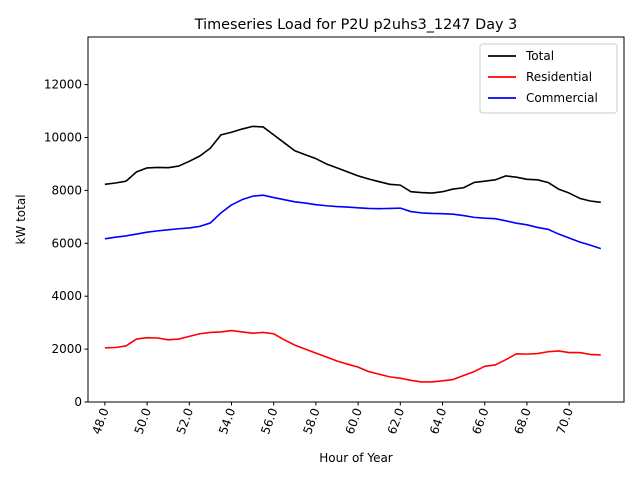  What do you see at coordinates (21, 219) in the screenshot?
I see `y-axis-label: kW total` at bounding box center [21, 219].